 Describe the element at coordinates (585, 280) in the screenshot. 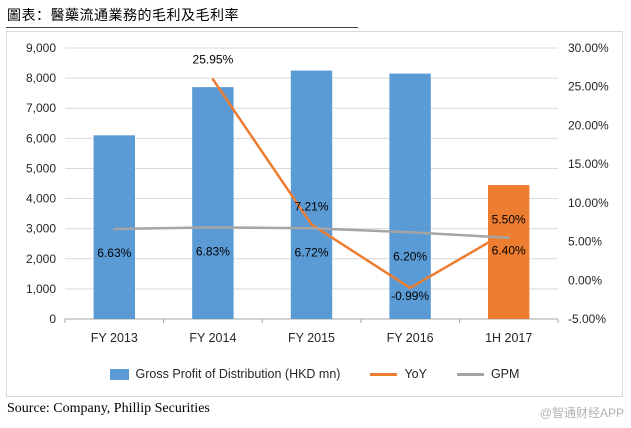

I see `svg-text: 0.00%` at that location.